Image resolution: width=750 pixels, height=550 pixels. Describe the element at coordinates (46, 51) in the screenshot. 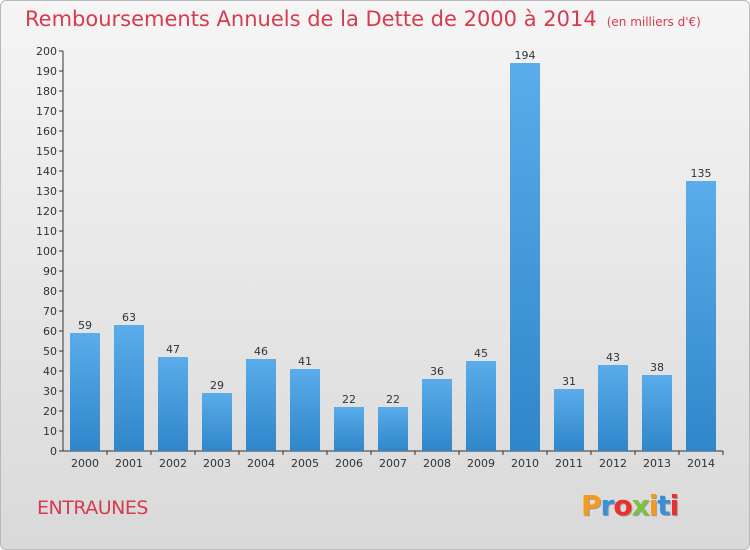

I see `y-tick-label: 200` at that location.